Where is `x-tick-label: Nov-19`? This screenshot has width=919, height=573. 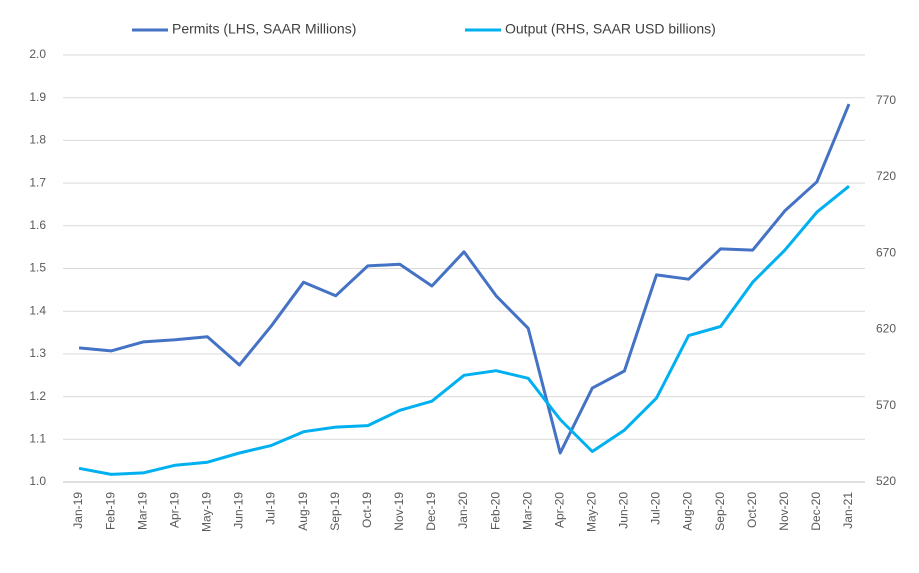
x-tick-label: Nov-19 is located at coordinates (399, 511).